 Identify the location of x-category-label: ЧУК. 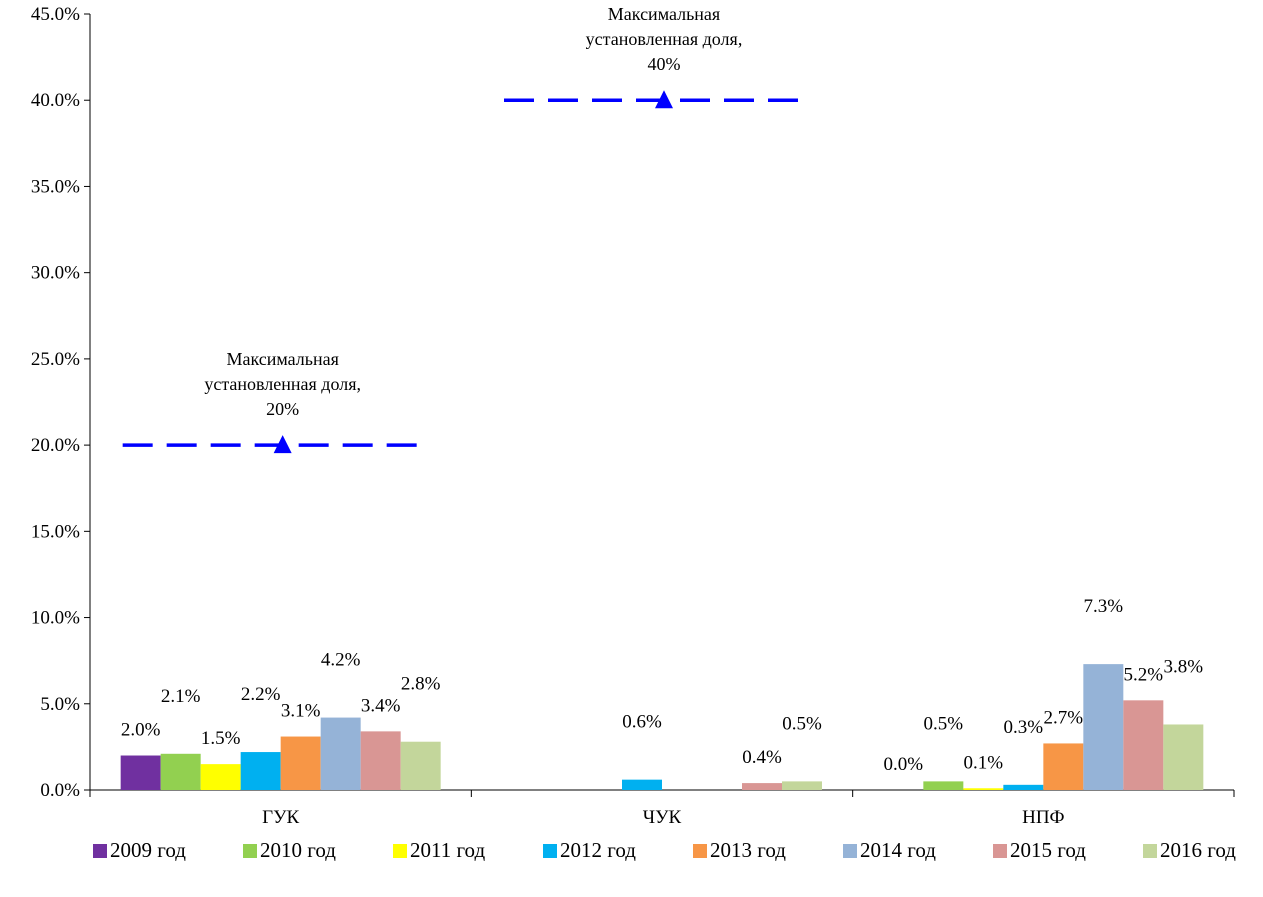
(662, 817).